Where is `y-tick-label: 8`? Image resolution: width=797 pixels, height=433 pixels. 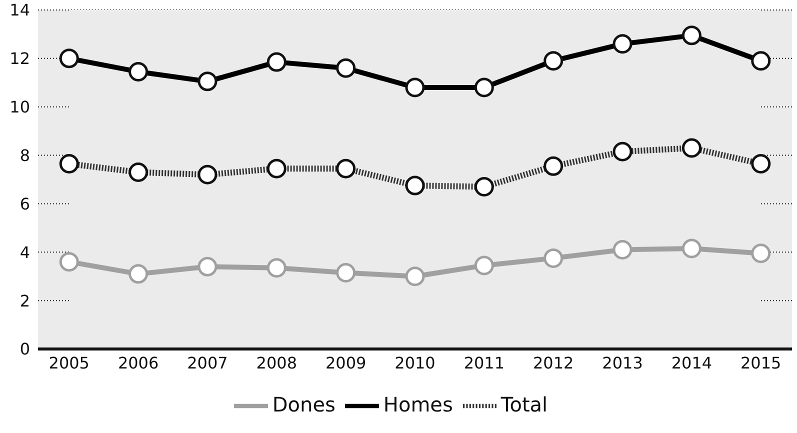
y-tick-label: 8 is located at coordinates (25, 155).